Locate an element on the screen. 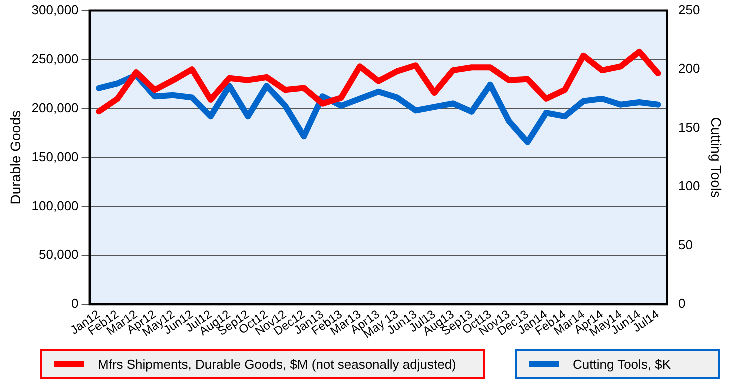  legend-label: Mfrs Shipments, Durable Goods, $M (not seasonally adjusted) is located at coordinates (277, 364).